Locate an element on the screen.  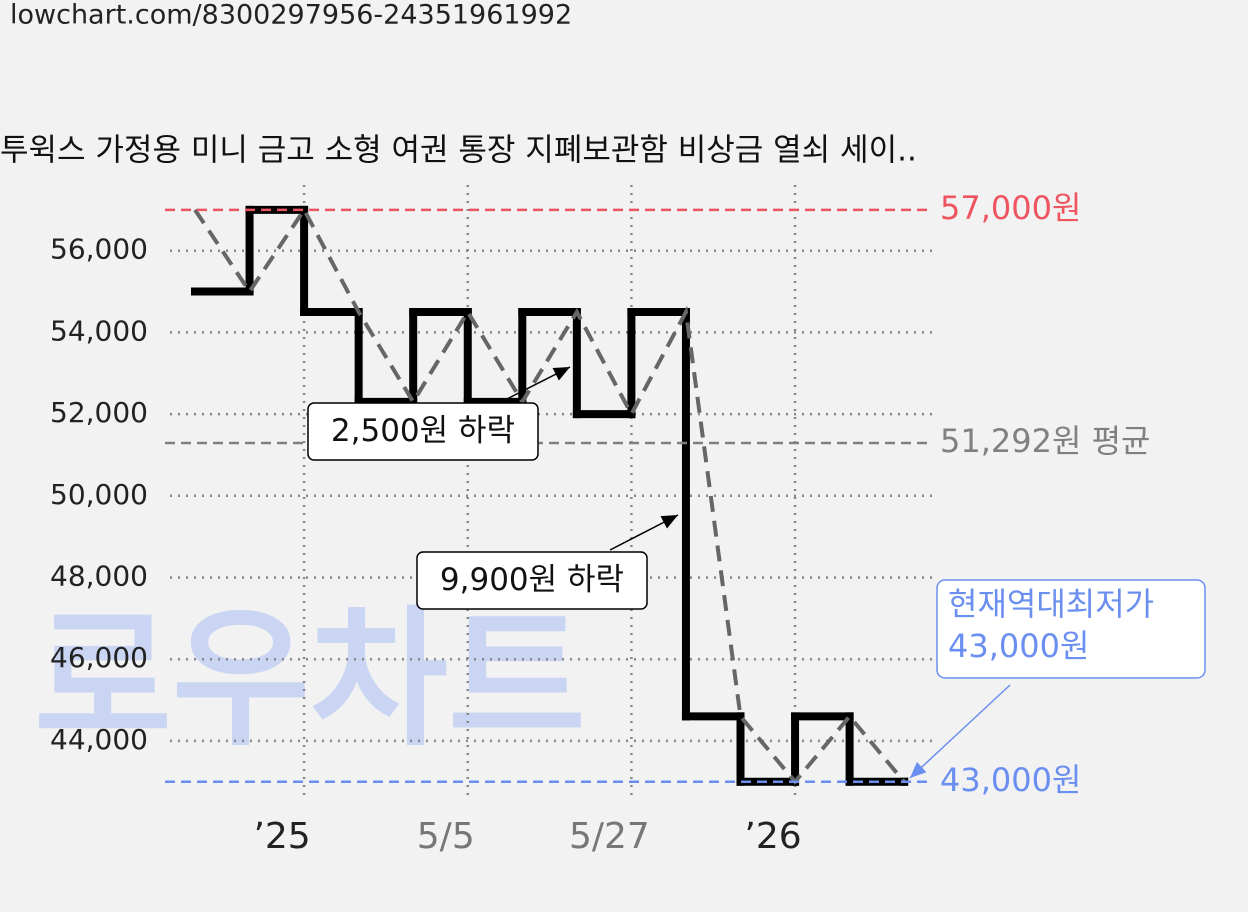
annotation-text: 2,500원 하락 is located at coordinates (423, 431).